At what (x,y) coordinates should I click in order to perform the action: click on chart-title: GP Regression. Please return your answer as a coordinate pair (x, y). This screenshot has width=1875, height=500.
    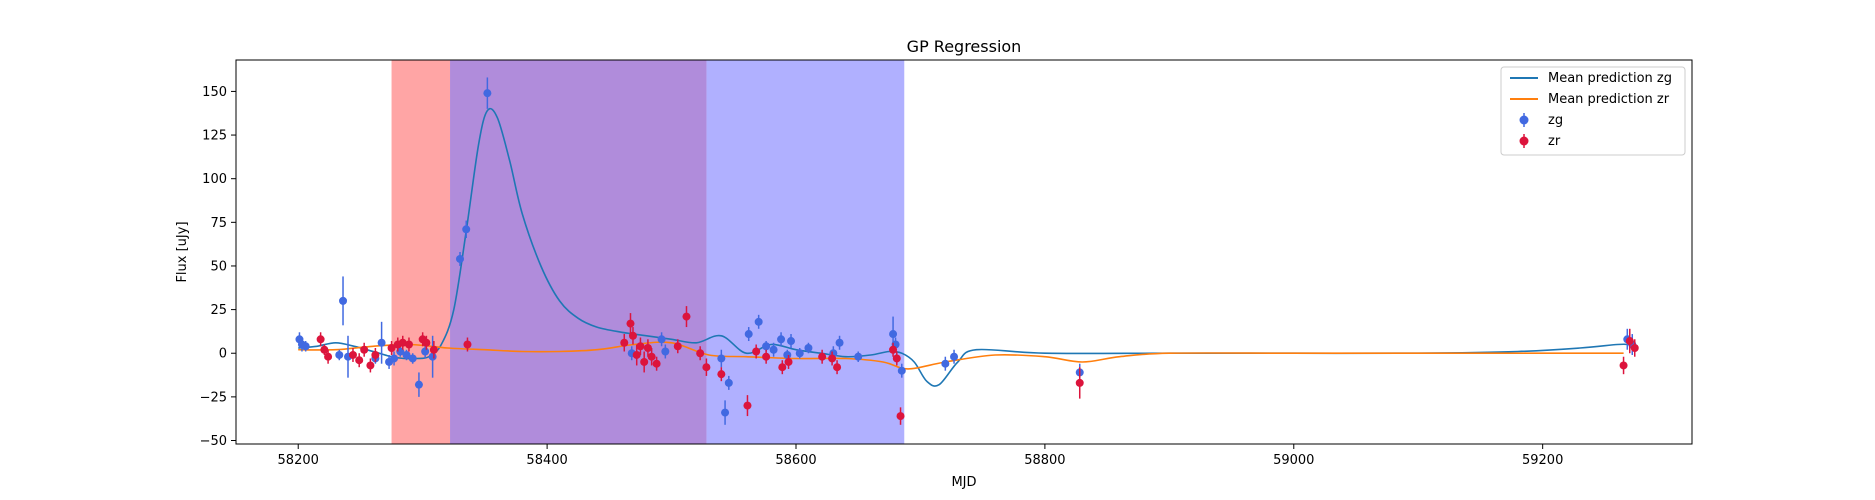
    Looking at the image, I should click on (964, 46).